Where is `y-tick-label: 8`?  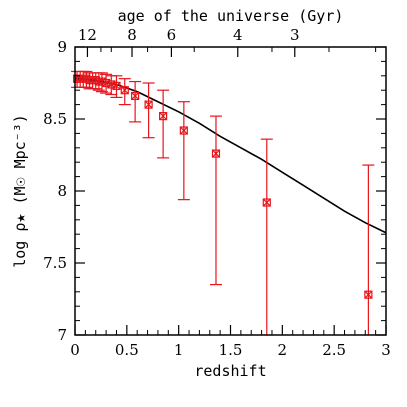 y-tick-label: 8 is located at coordinates (62, 191).